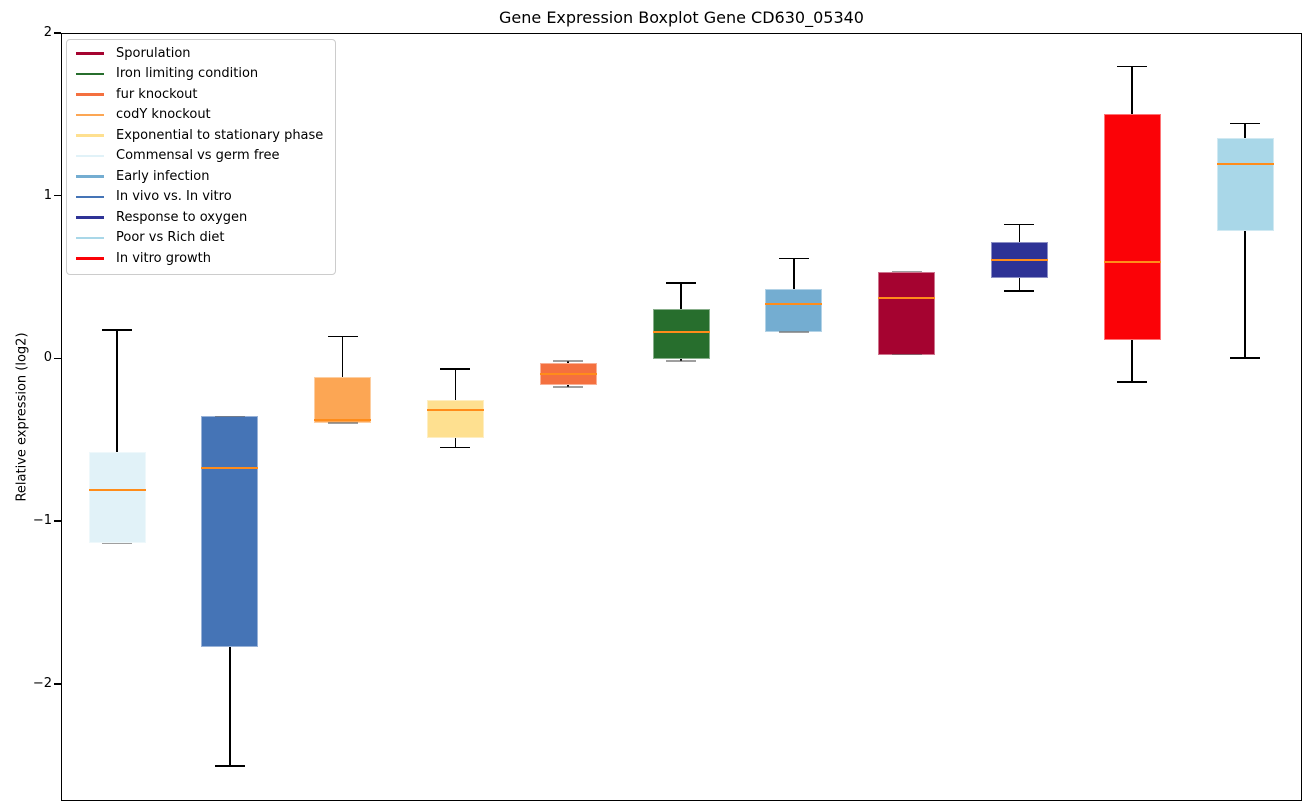 The width and height of the screenshot is (1309, 812). What do you see at coordinates (906, 354) in the screenshot?
I see `cap-lower-sporulation` at bounding box center [906, 354].